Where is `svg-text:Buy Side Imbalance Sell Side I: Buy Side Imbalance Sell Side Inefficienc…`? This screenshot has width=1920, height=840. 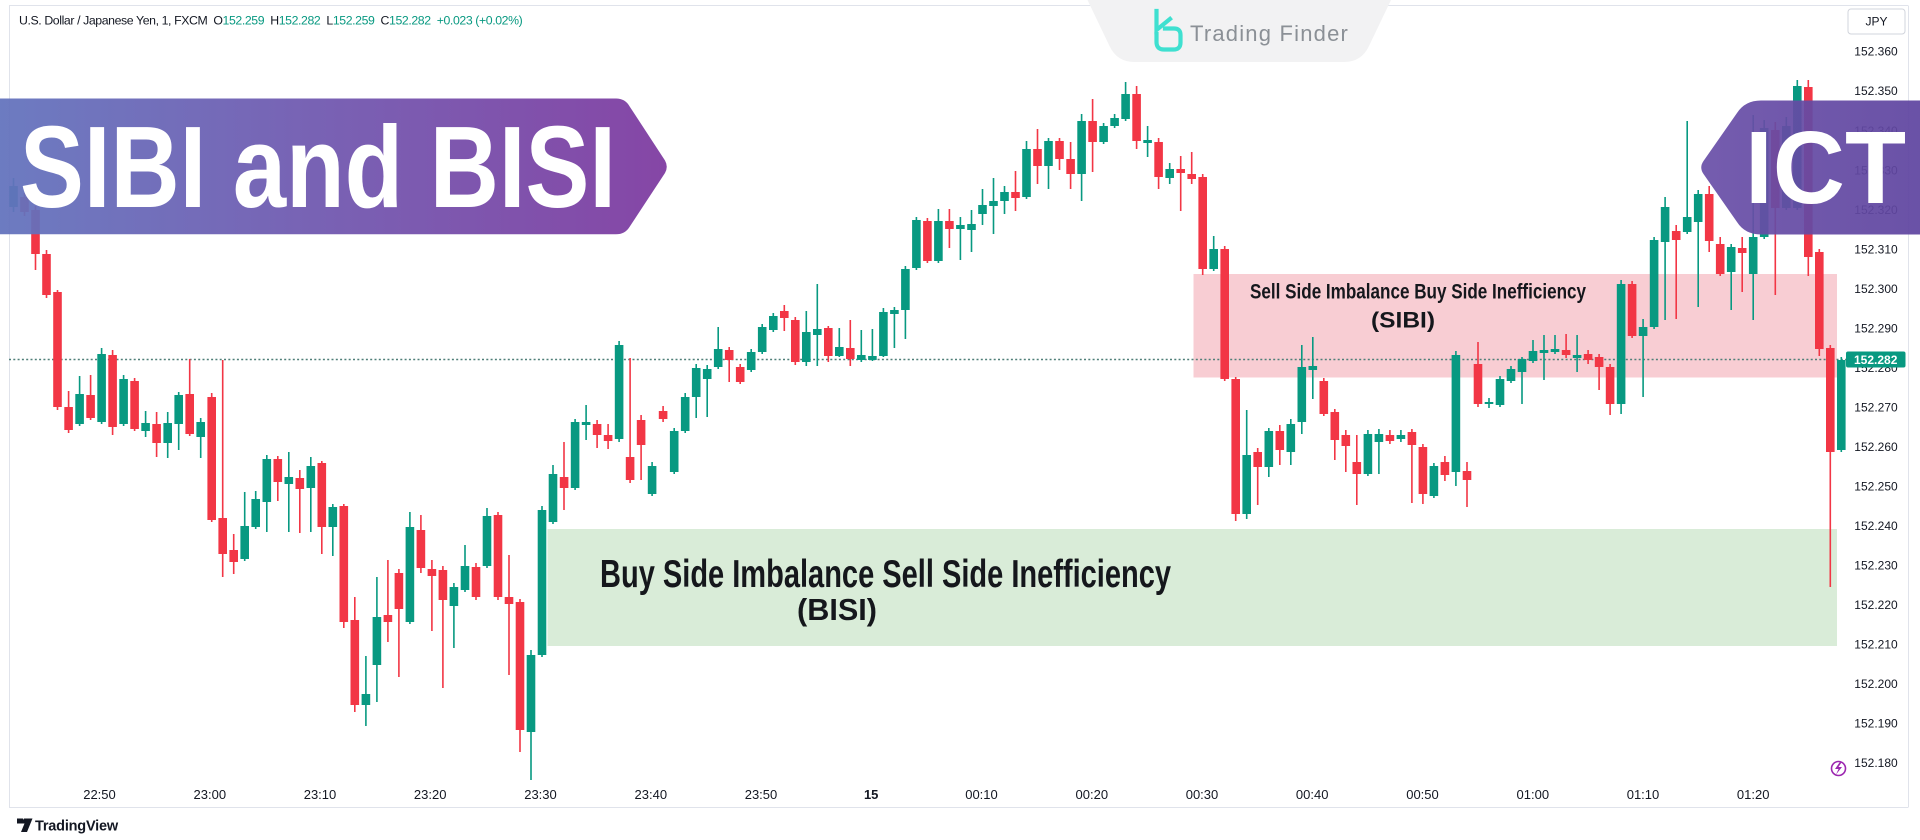 svg-text:Buy Side Imbalance Sell Side I: Buy Side Imbalance Sell Side Inefficienc… is located at coordinates (885, 574).